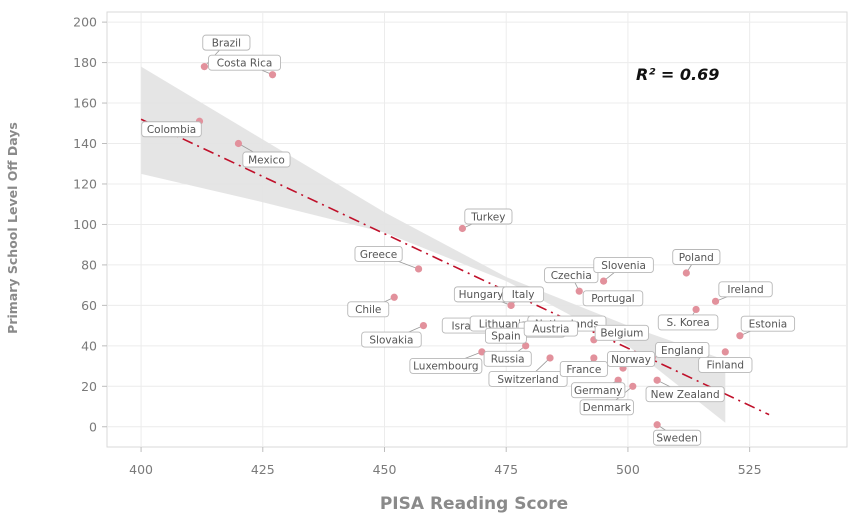 This screenshot has width=857, height=519. What do you see at coordinates (85, 183) in the screenshot?
I see `y-tick-label-120: 120` at bounding box center [85, 183].